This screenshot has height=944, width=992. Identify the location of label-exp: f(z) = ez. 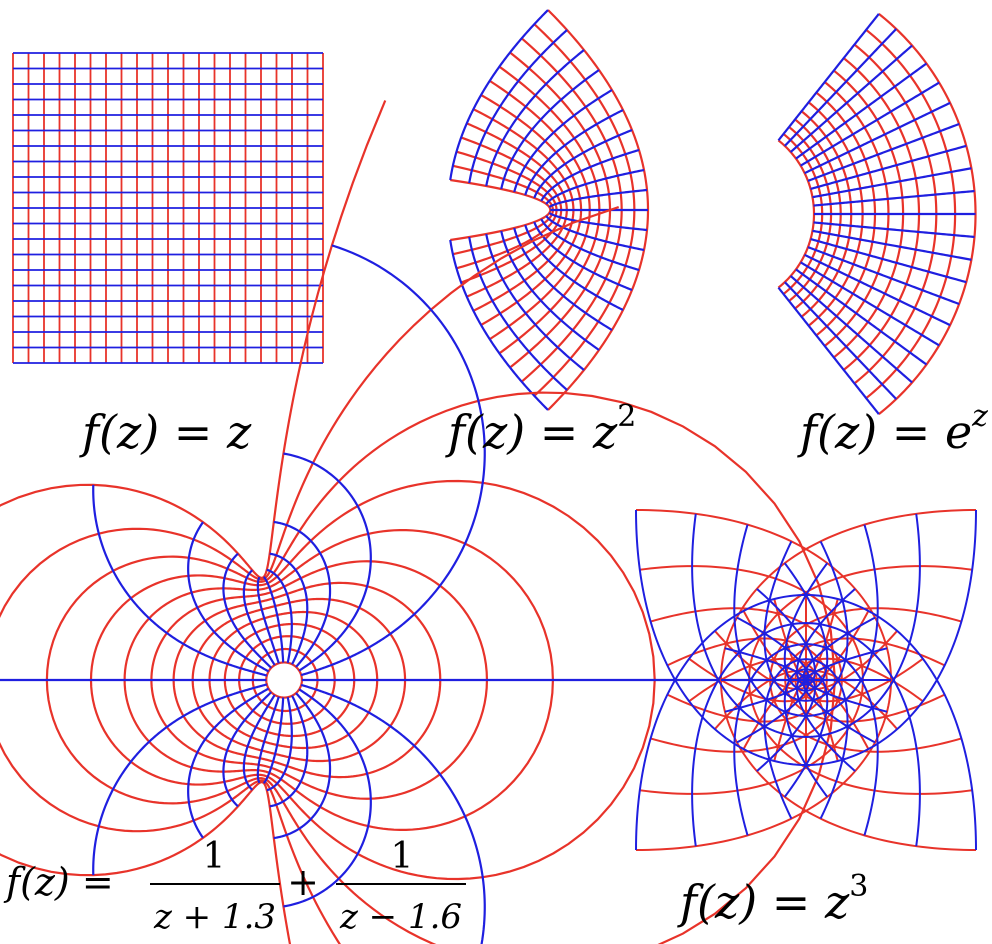
(892, 429).